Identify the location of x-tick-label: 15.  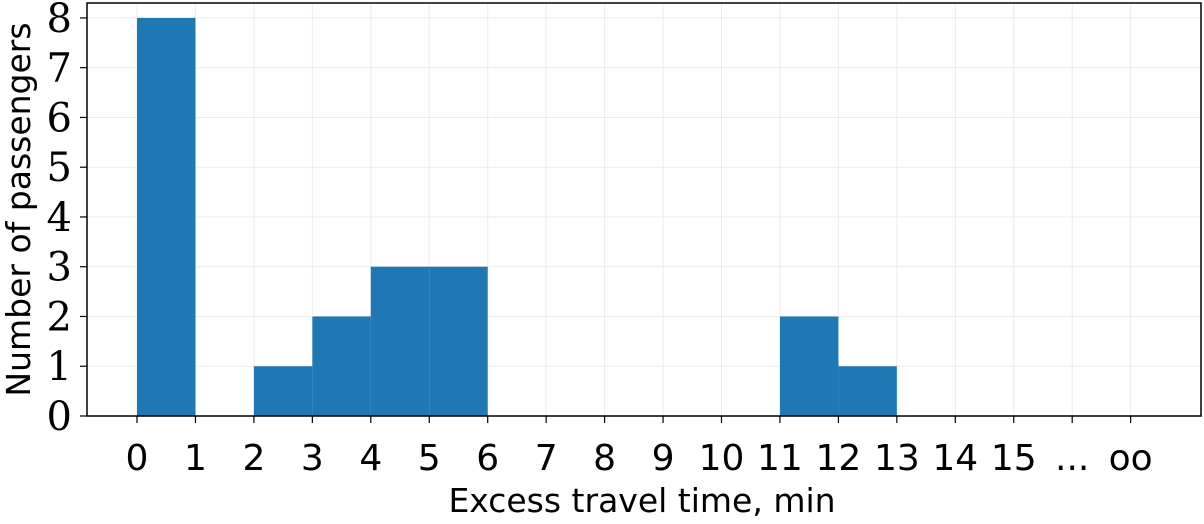
(1014, 458).